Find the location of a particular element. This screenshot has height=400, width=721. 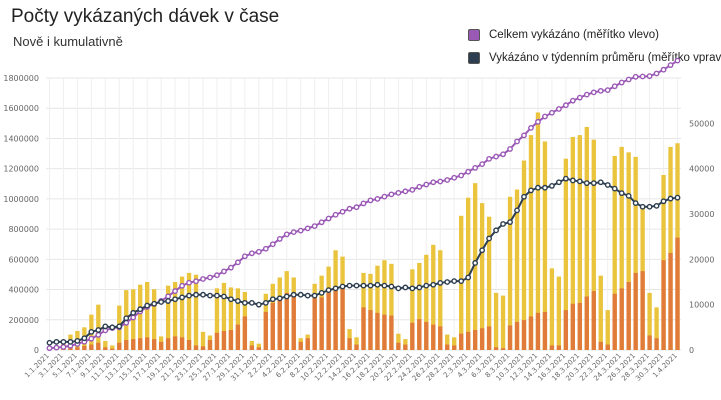

chart-subtitle: Nově i kumulativně is located at coordinates (68, 41).